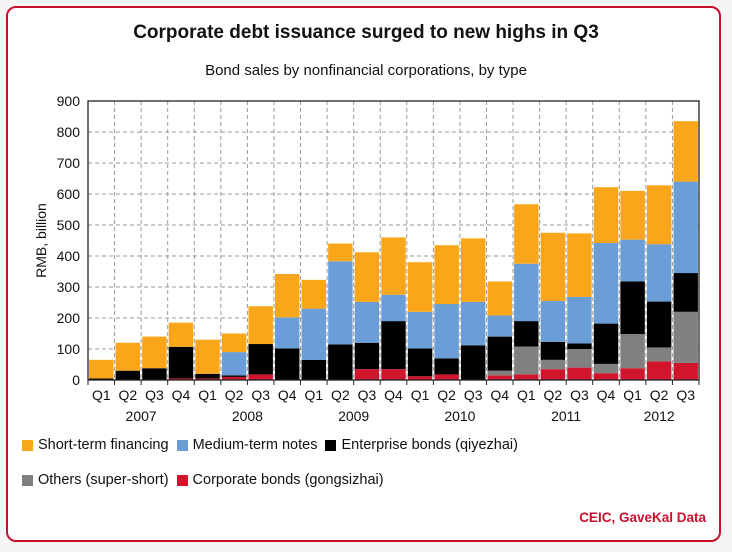 The width and height of the screenshot is (732, 552). Describe the element at coordinates (103, 445) in the screenshot. I see `legend-label: Short-term financing` at that location.